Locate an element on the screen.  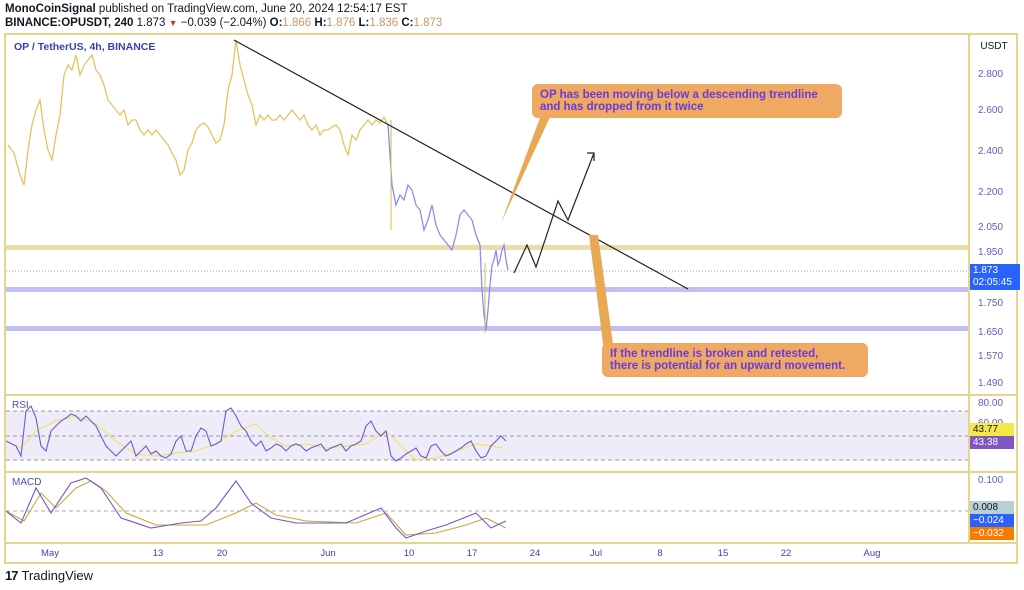
time-label: 15 is located at coordinates (723, 553).